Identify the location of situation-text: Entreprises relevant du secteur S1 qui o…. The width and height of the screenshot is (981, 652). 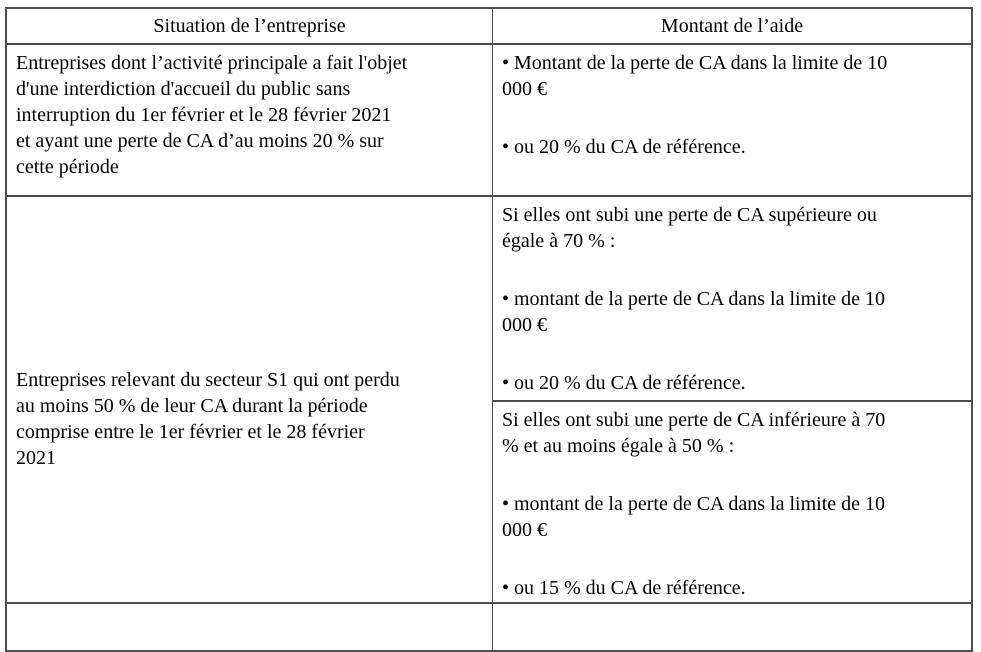
(208, 419).